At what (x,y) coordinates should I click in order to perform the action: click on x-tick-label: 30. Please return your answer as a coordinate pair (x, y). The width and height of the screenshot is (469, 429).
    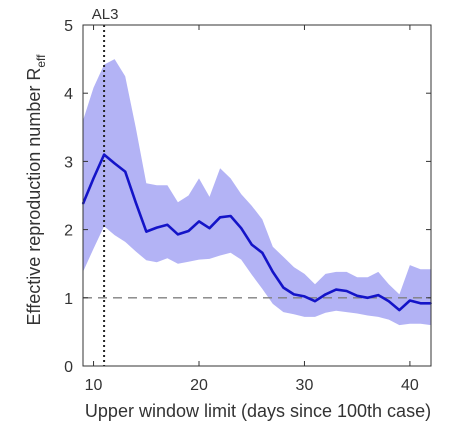
    Looking at the image, I should click on (305, 385).